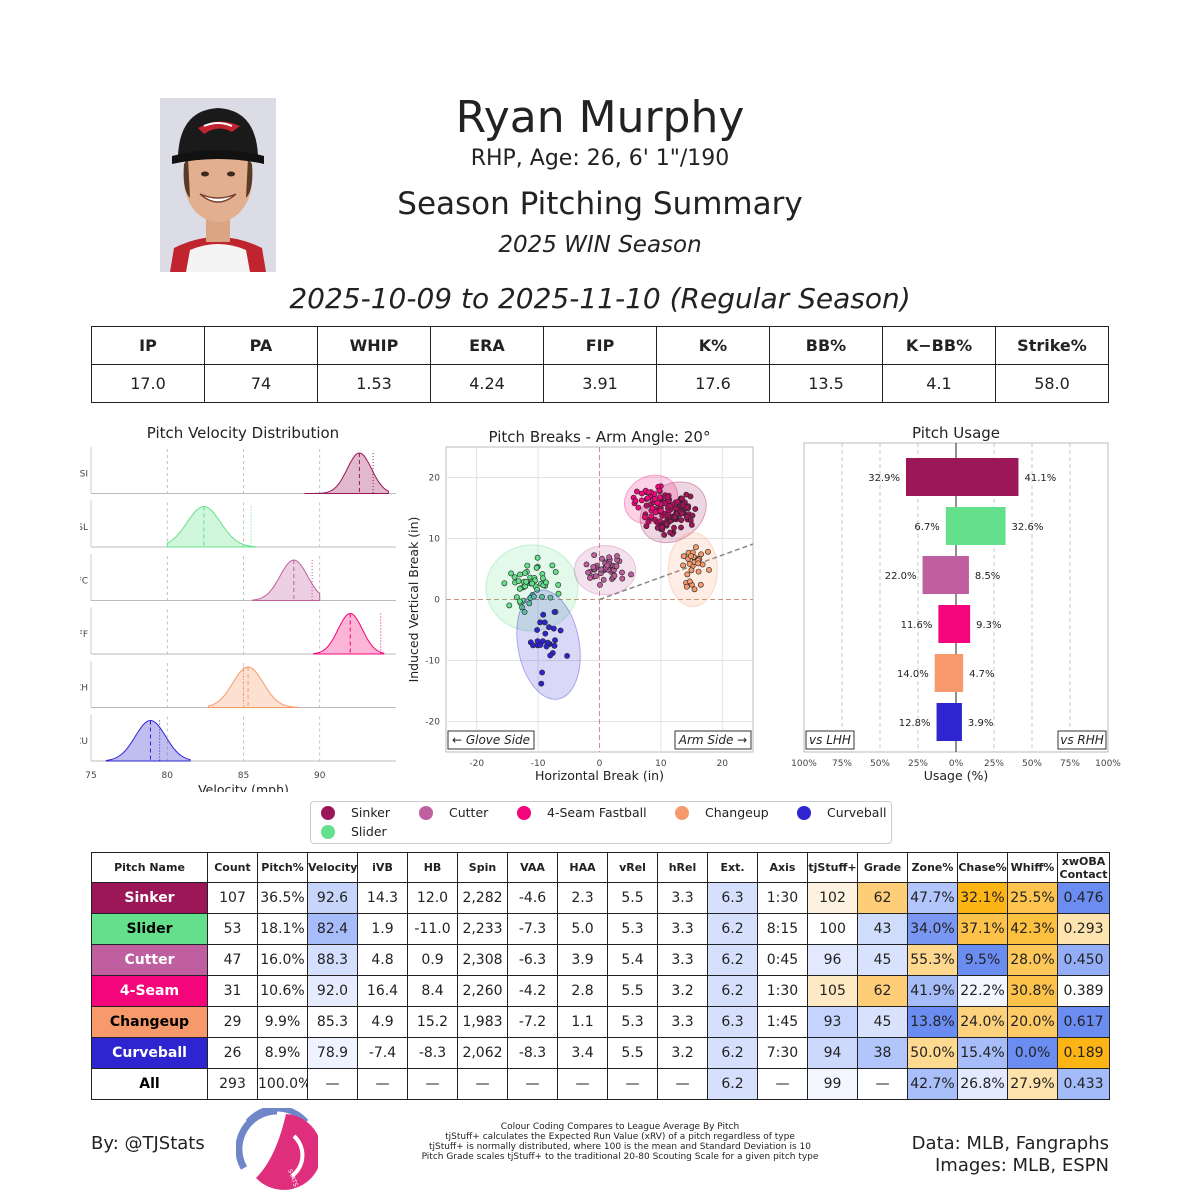 The image size is (1200, 1200). I want to click on usage-label-rhh: 9.3%, so click(988, 625).